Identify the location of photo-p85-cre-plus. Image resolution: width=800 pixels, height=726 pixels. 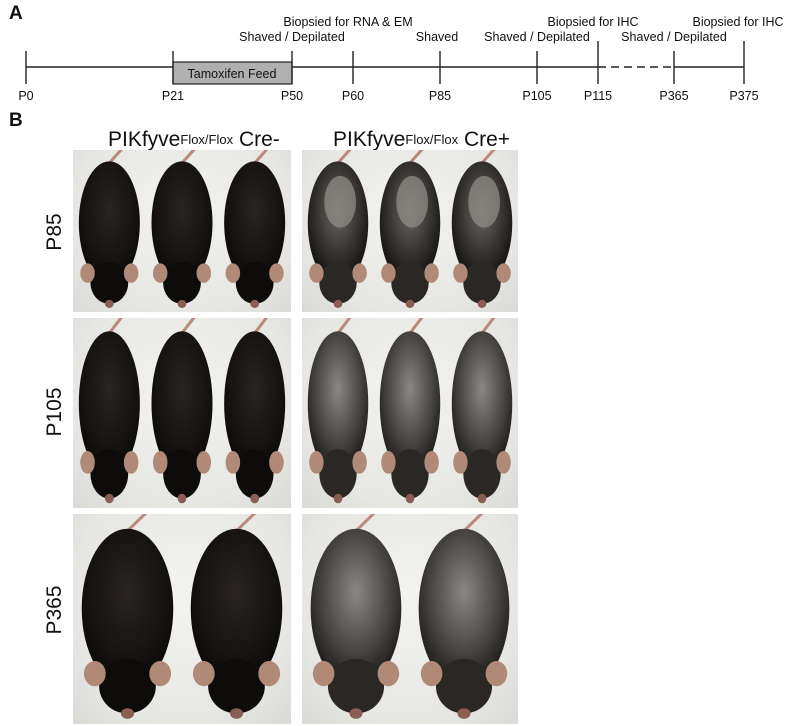
(410, 231).